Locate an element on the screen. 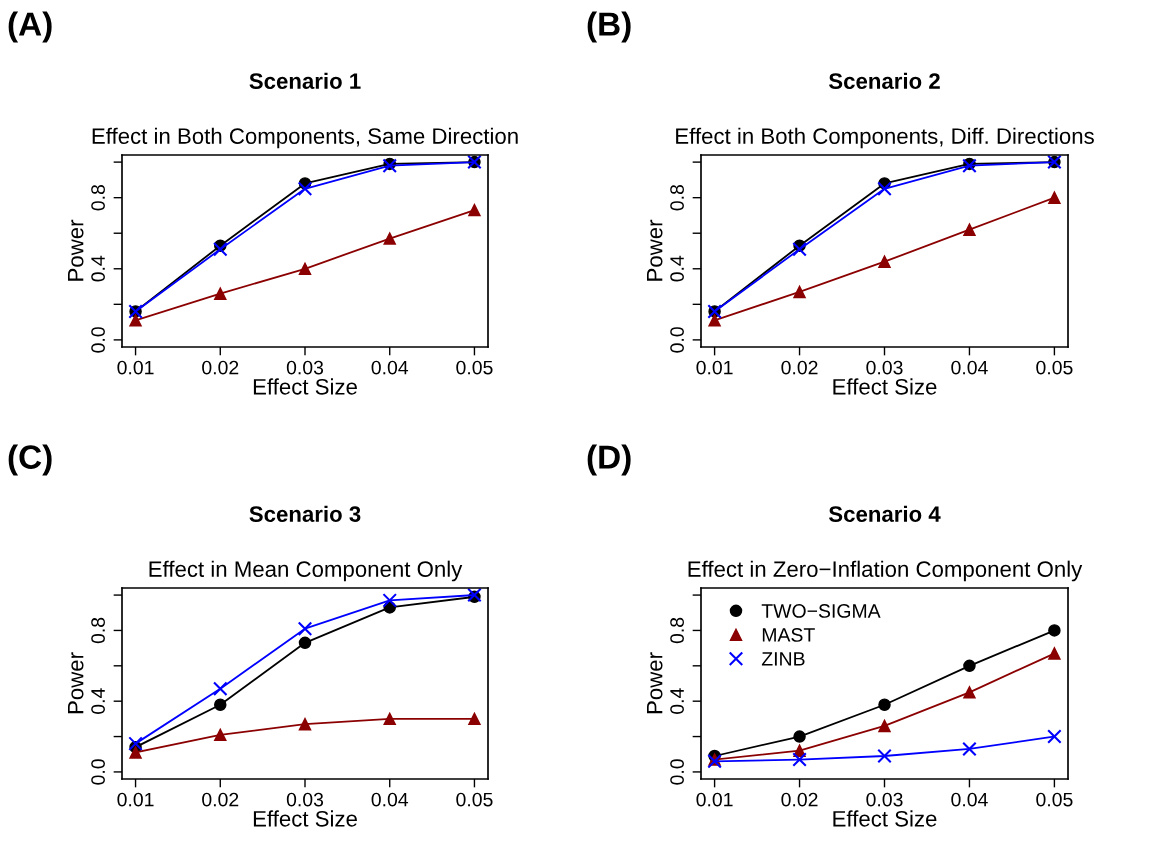 This screenshot has width=1162, height=865. text: (C) is located at coordinates (30, 460).